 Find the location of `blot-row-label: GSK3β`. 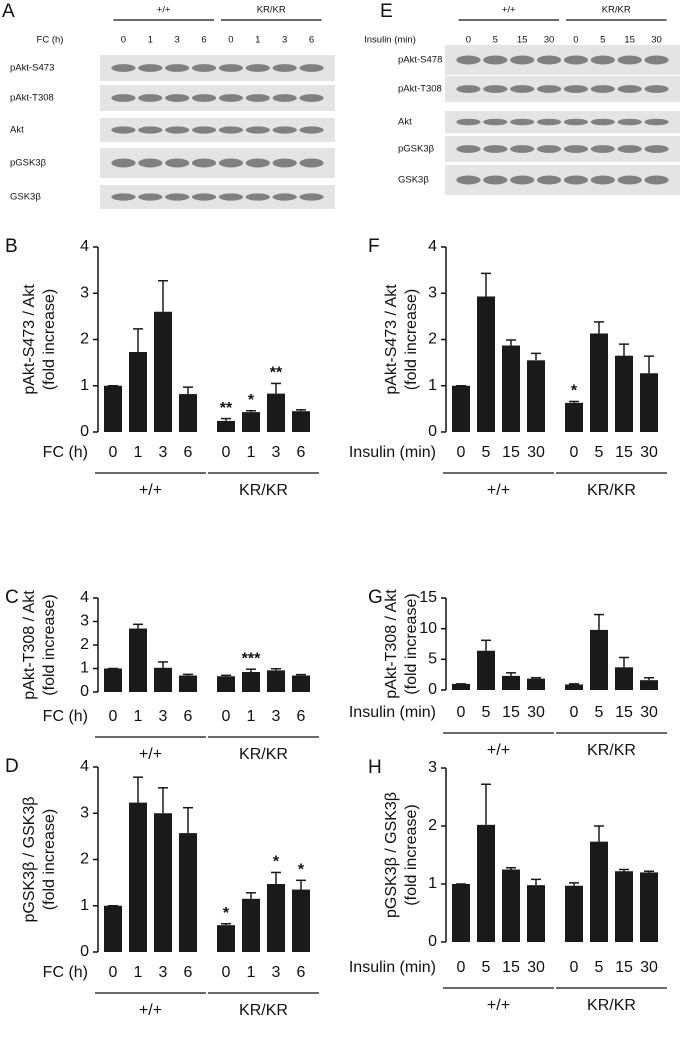

blot-row-label: GSK3β is located at coordinates (25, 197).